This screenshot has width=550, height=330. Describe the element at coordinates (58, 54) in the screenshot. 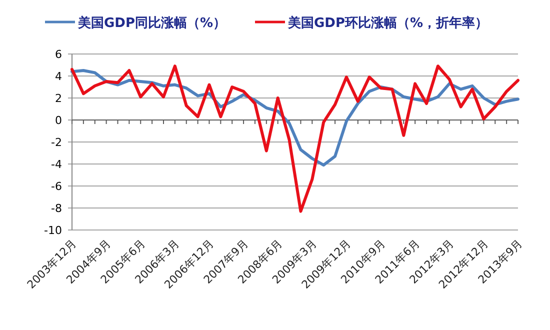

I see `y-tick-label: 6` at that location.